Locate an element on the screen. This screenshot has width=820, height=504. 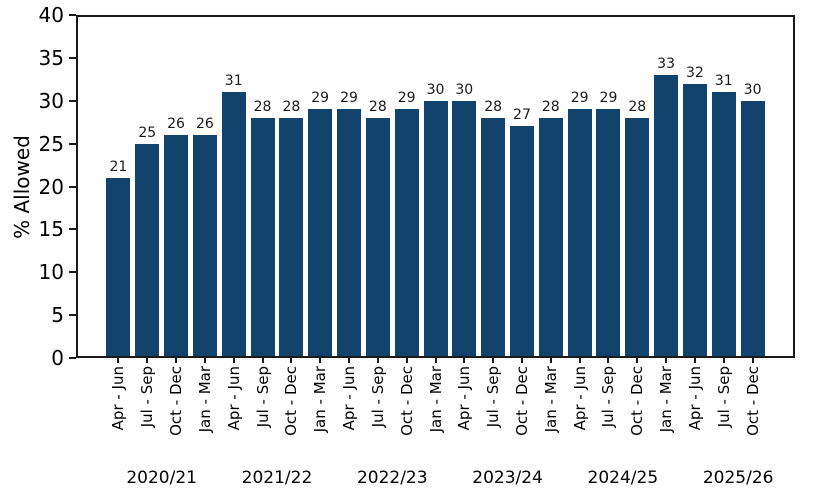
x-year-group-label: 2025/26 is located at coordinates (738, 478).